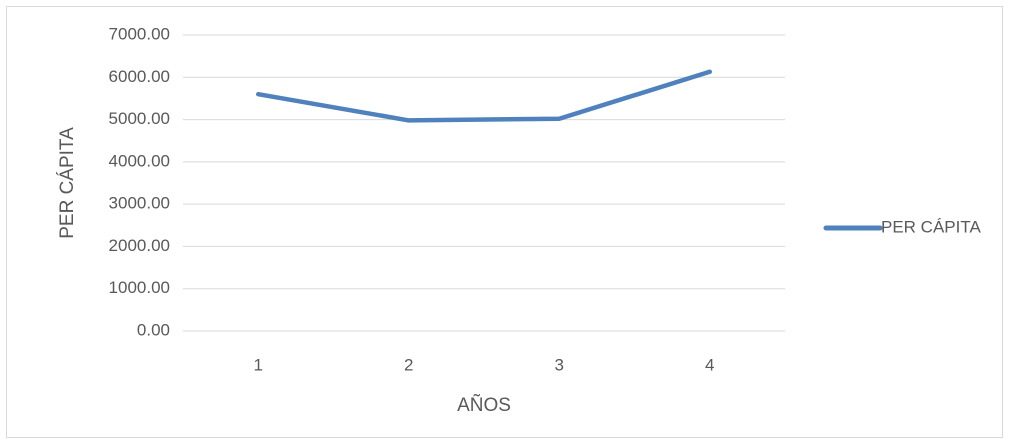  Describe the element at coordinates (258, 364) in the screenshot. I see `x-tick-label: 1` at that location.